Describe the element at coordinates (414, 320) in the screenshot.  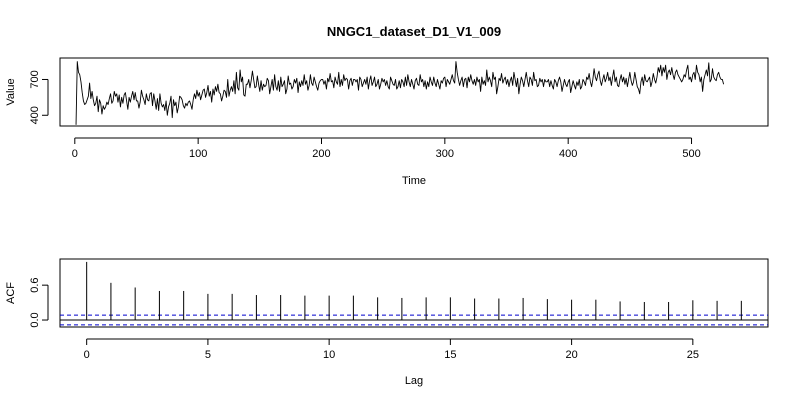
I see `acf-confidence-bands` at that location.